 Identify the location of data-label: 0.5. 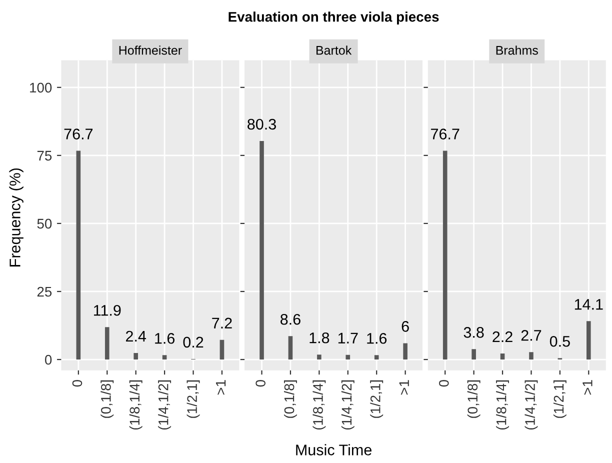
(560, 341).